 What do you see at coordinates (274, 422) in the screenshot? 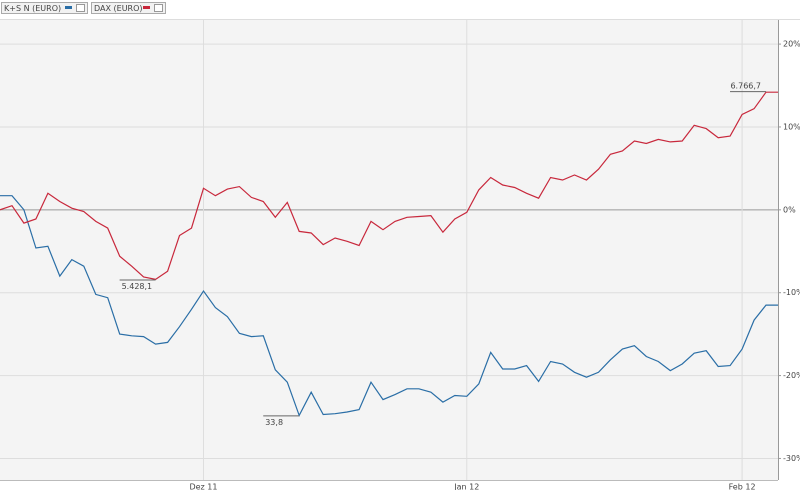
I see `annotation: 33,8` at bounding box center [274, 422].